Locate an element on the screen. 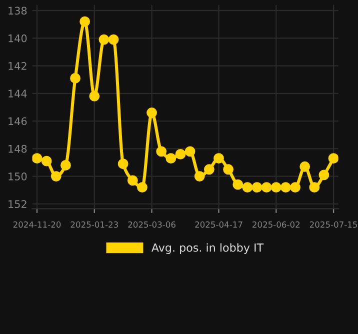 The height and width of the screenshot is (334, 358). y-tick-label: 140 is located at coordinates (17, 38).